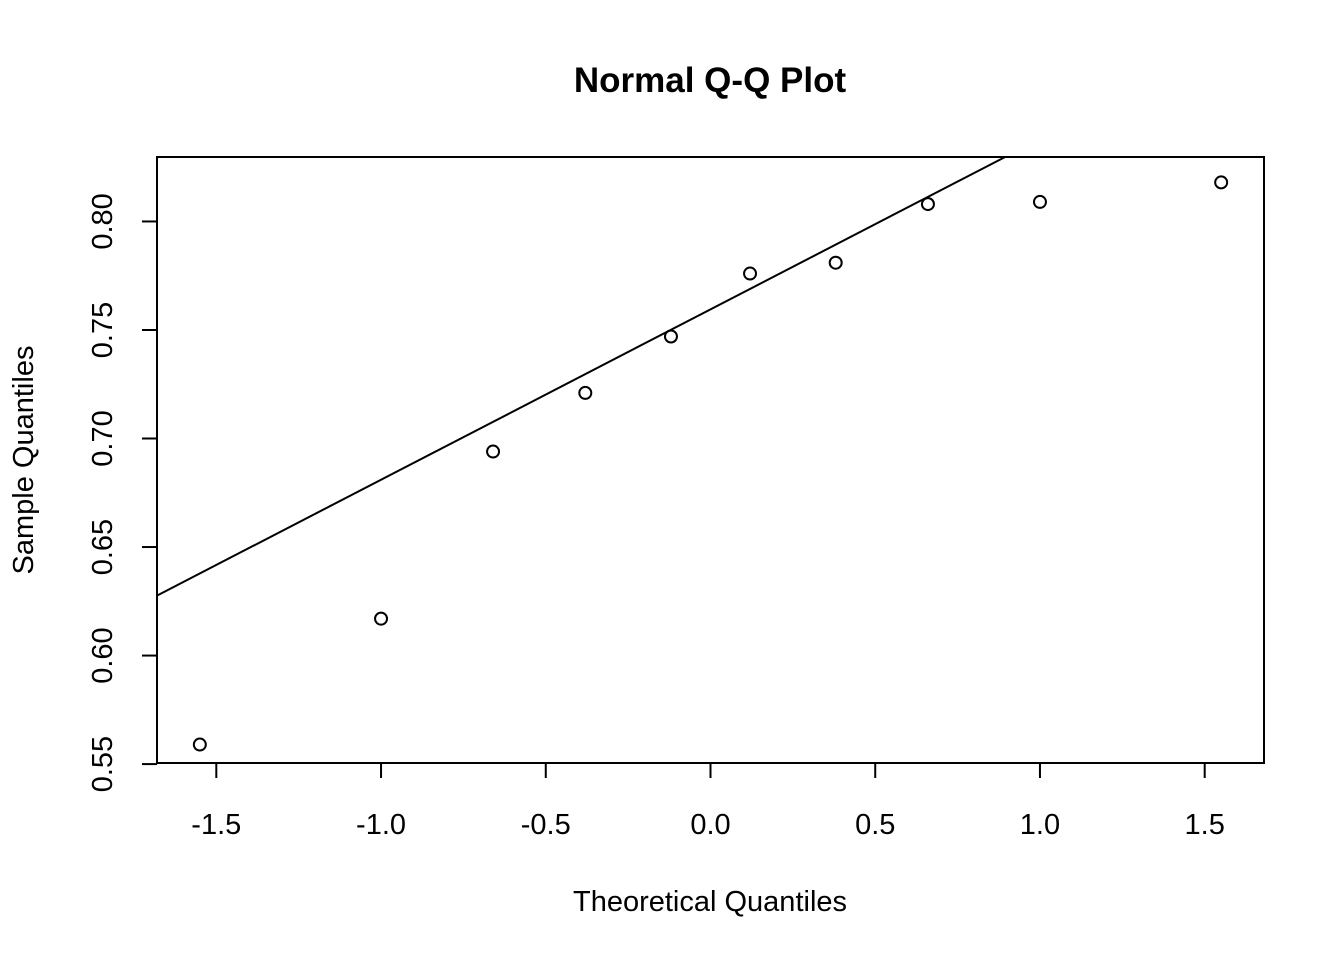 The width and height of the screenshot is (1344, 960). I want to click on y-axis-label: Sample Quantiles, so click(24, 460).